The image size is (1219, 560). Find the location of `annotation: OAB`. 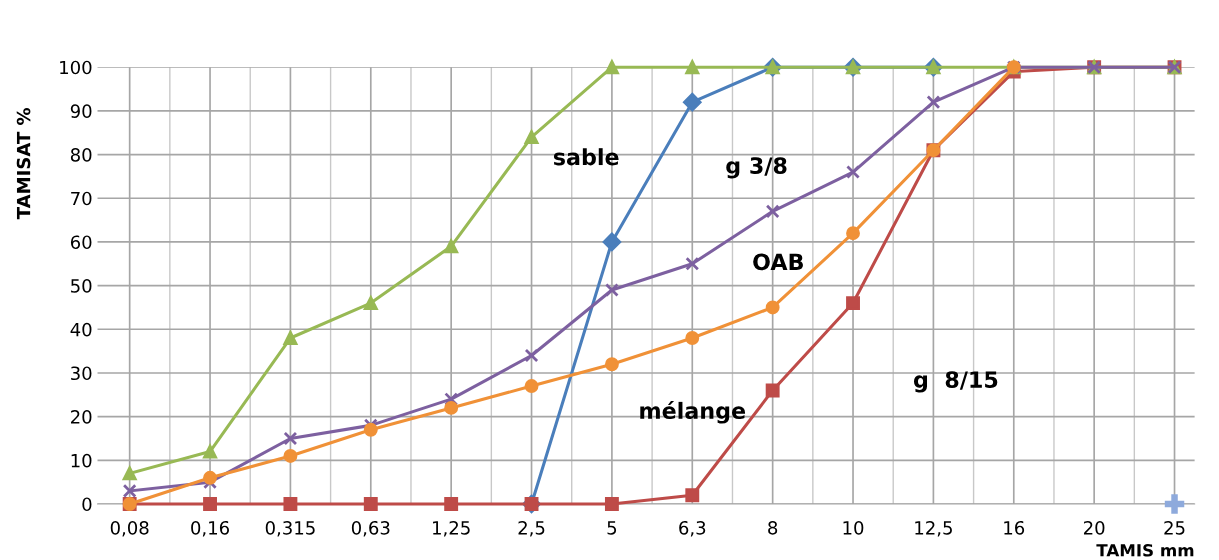

annotation: OAB is located at coordinates (778, 262).